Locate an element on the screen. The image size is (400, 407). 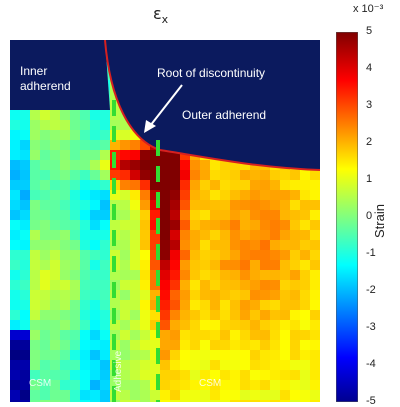
title-subscript: x is located at coordinates (165, 20).